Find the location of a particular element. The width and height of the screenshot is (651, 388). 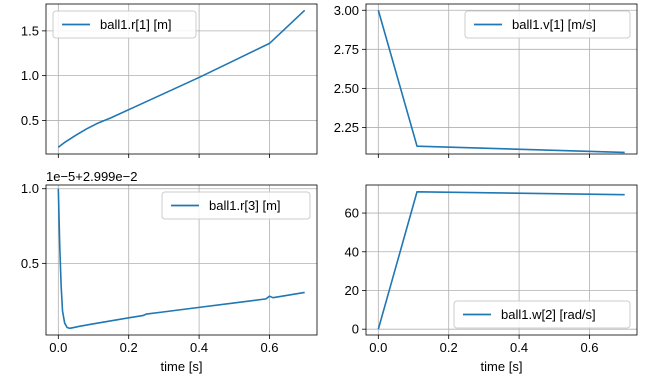

legend: ball1.w[2] [rad/s] is located at coordinates (542, 314).